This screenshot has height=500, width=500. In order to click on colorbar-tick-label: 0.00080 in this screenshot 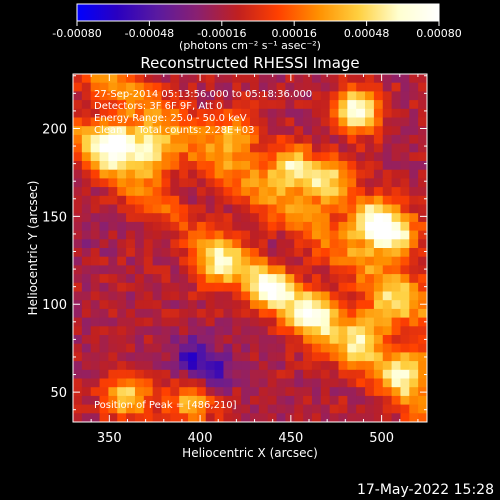, I will do `click(439, 33)`.